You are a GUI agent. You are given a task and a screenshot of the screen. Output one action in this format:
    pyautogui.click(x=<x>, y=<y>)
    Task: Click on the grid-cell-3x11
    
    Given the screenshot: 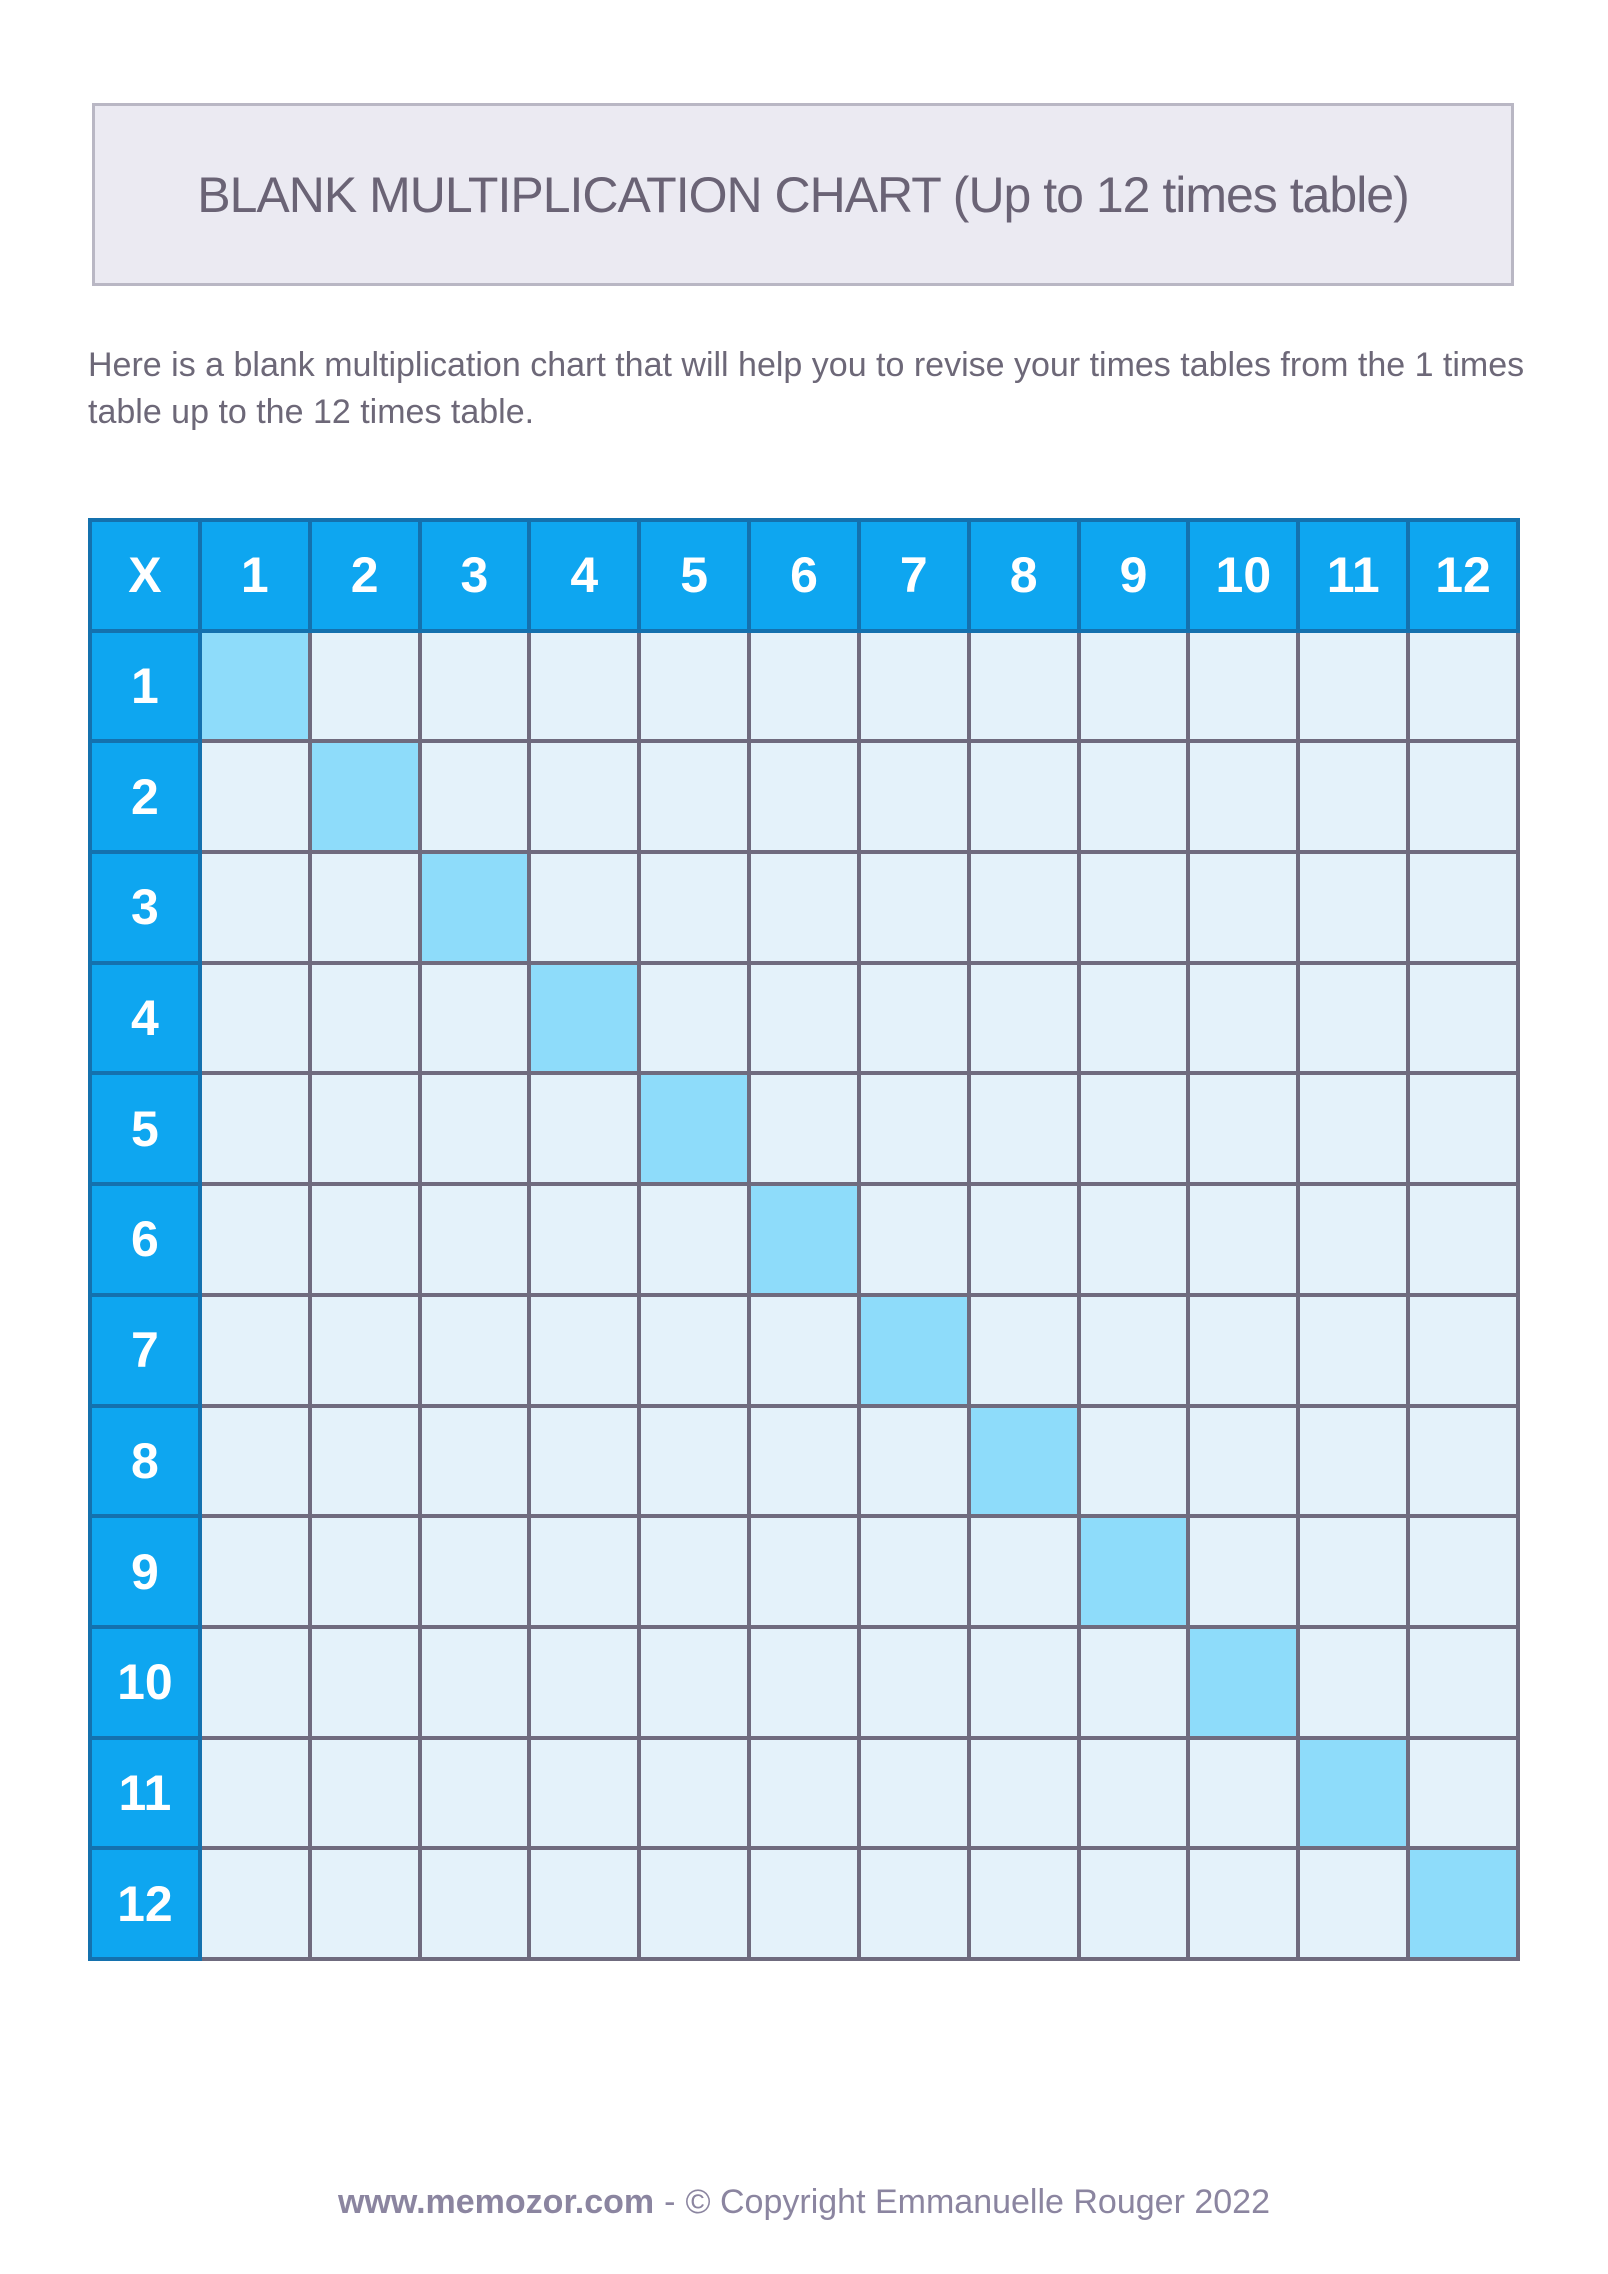 What is the action you would take?
    pyautogui.click(x=1353, y=907)
    